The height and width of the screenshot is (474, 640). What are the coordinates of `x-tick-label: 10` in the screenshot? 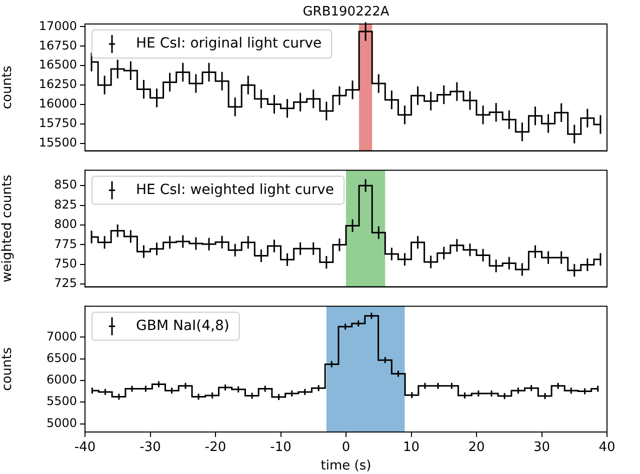 It's located at (411, 448).